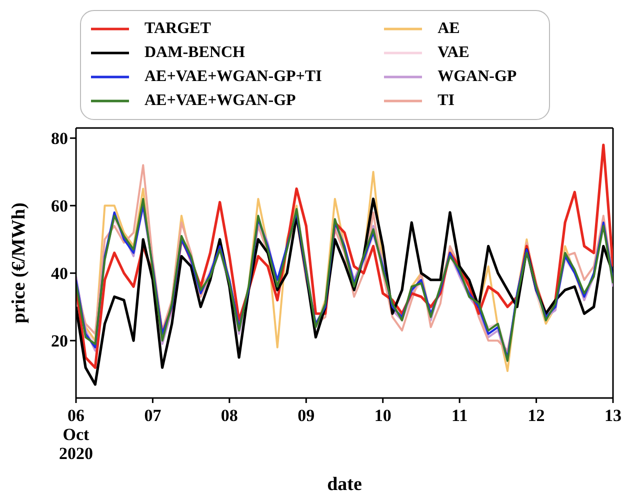 Image resolution: width=635 pixels, height=502 pixels. Describe the element at coordinates (460, 415) in the screenshot. I see `x-tick-label: 11` at that location.